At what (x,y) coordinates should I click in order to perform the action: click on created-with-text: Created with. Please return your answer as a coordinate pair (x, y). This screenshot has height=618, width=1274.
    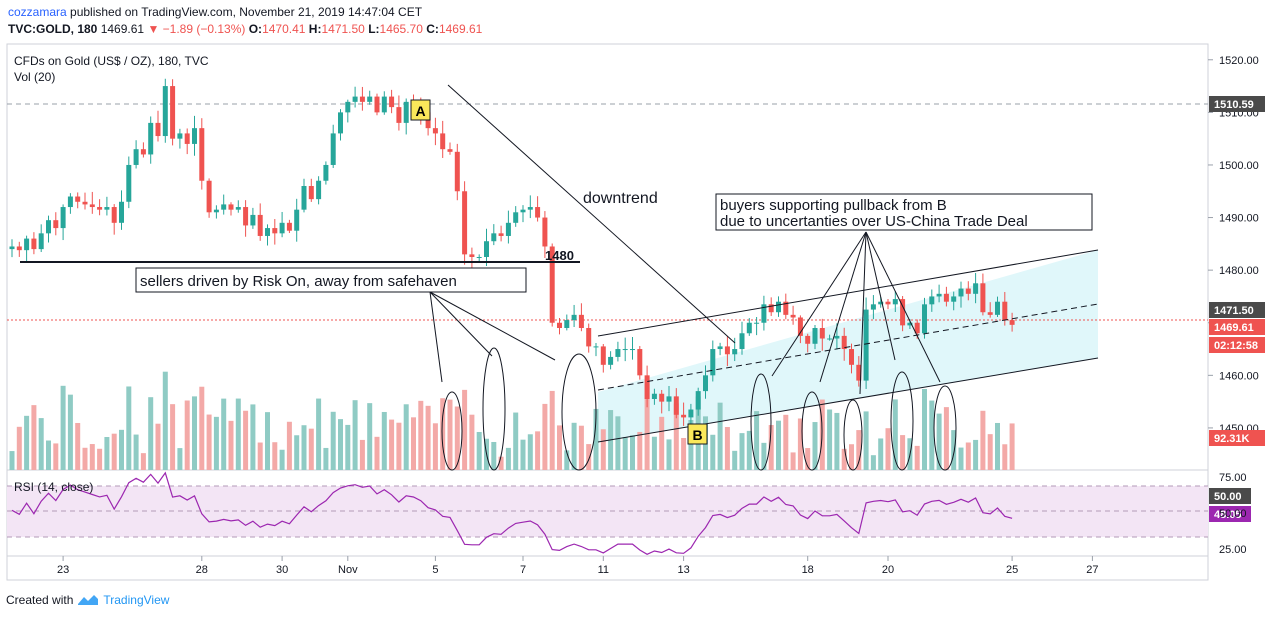
    Looking at the image, I should click on (40, 600).